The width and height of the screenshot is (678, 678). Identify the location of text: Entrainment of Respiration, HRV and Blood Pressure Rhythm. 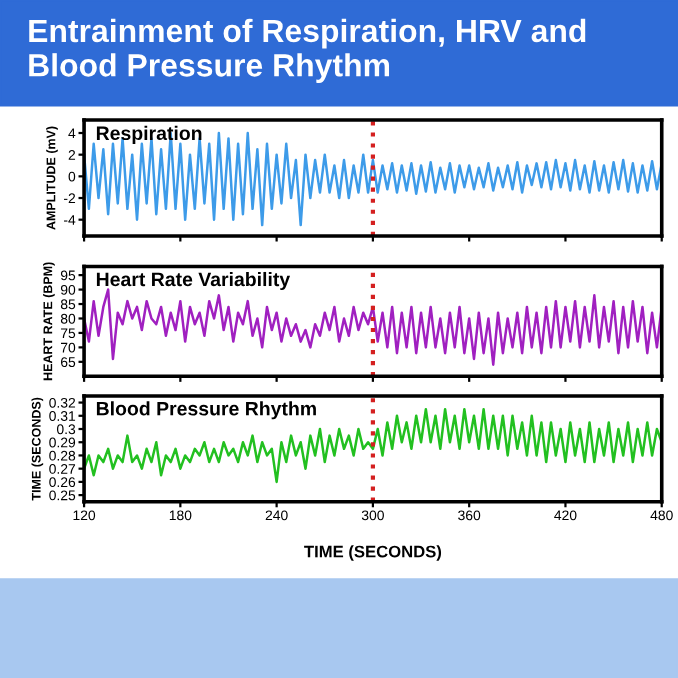
(307, 50).